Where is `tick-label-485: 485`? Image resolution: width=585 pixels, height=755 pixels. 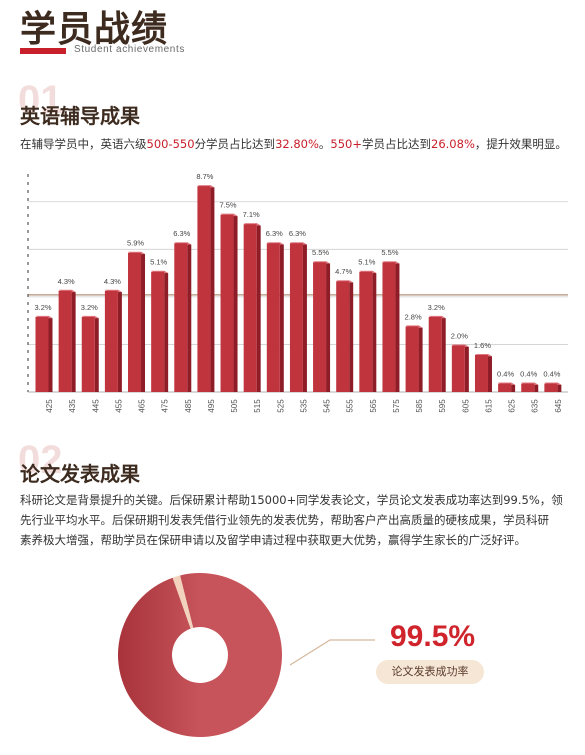
tick-label-485: 485 is located at coordinates (188, 406).